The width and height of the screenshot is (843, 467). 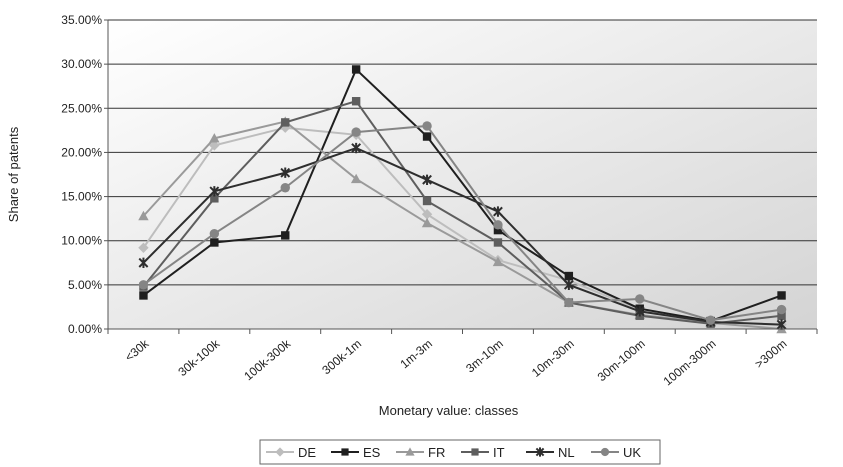 What do you see at coordinates (499, 452) in the screenshot?
I see `legend-label: IT` at bounding box center [499, 452].